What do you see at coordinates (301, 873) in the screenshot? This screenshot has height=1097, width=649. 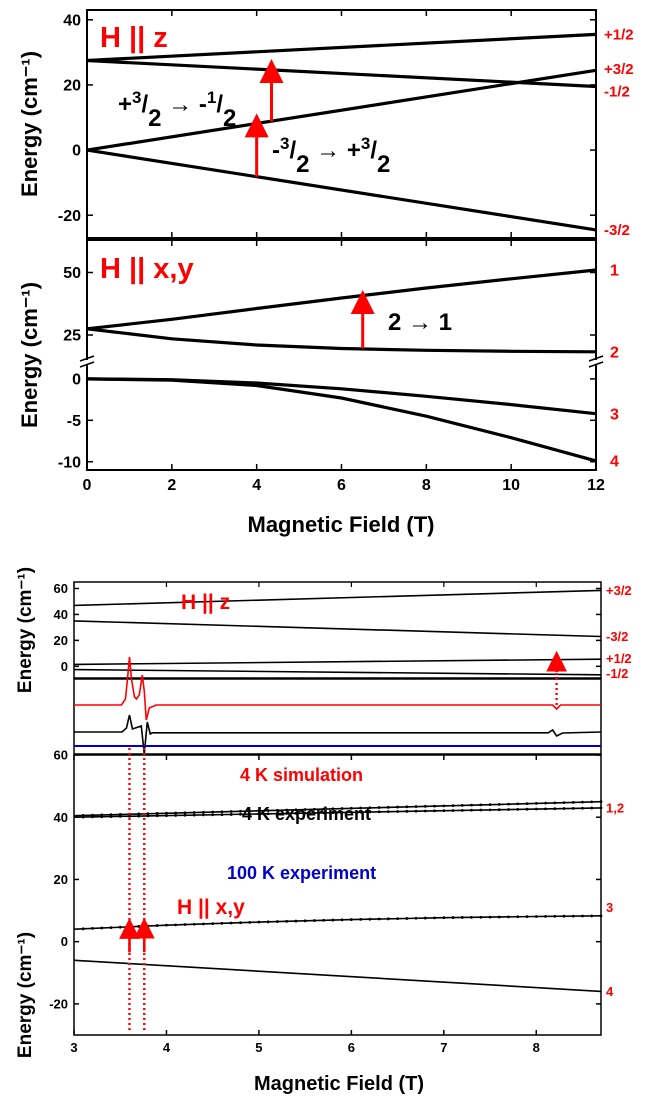 I see `spectrum-legend-100k: 100 K experiment` at bounding box center [301, 873].